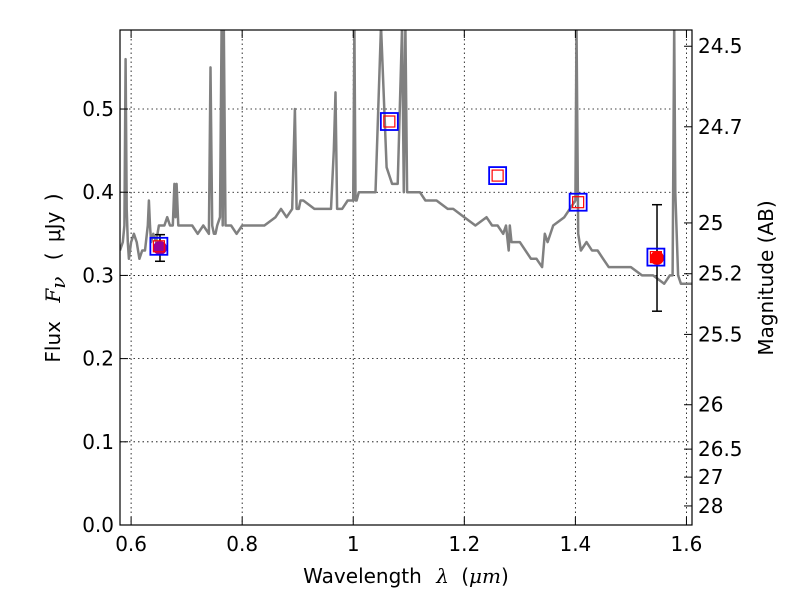 The width and height of the screenshot is (800, 600). What do you see at coordinates (98, 192) in the screenshot?
I see `y-tick-label: 0.4` at bounding box center [98, 192].